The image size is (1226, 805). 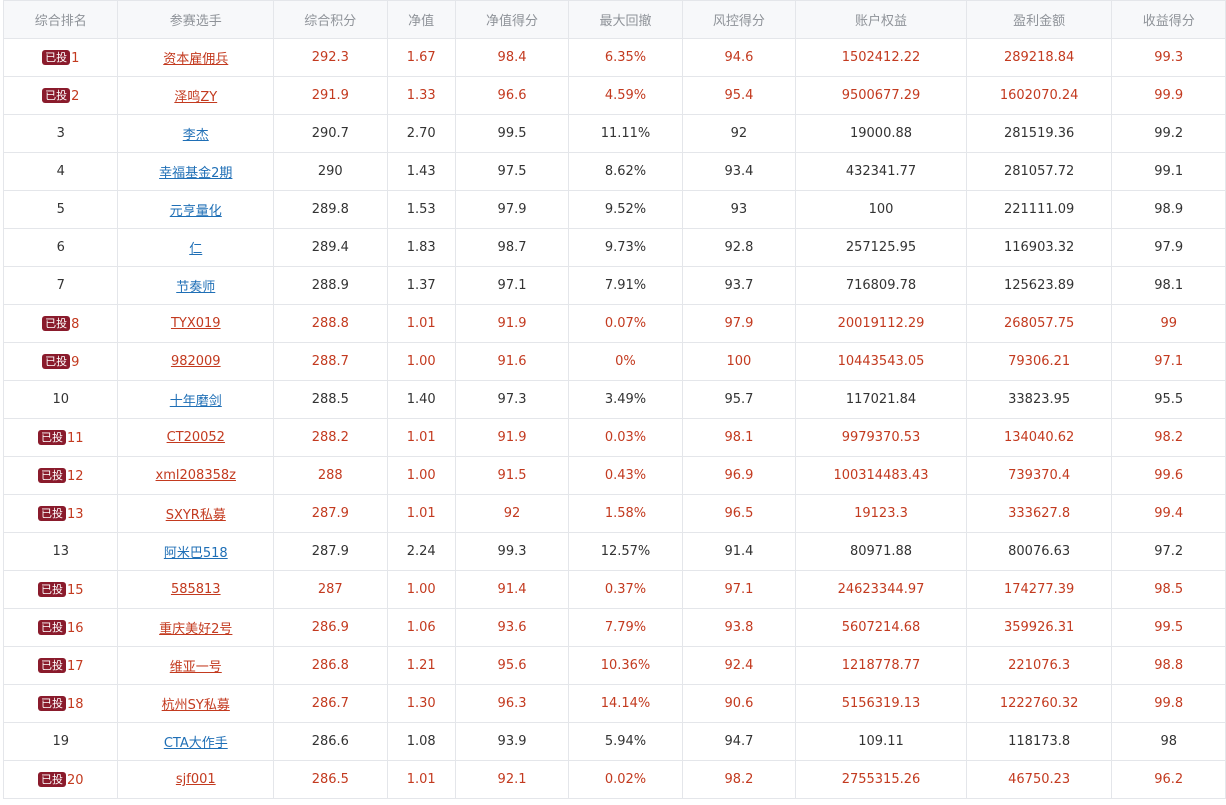 I want to click on contestant-link: sjf001, so click(x=195, y=779).